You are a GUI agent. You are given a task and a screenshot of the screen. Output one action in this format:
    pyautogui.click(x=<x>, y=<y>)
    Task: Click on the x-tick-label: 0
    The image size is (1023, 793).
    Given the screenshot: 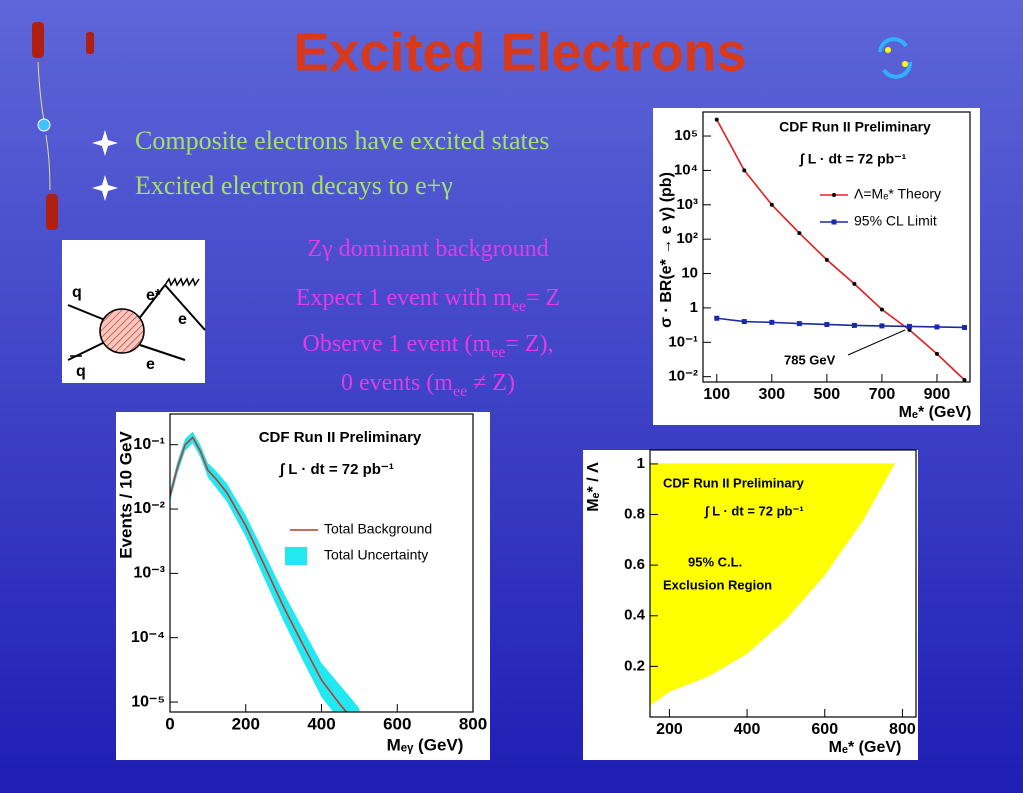 What is the action you would take?
    pyautogui.click(x=169, y=723)
    